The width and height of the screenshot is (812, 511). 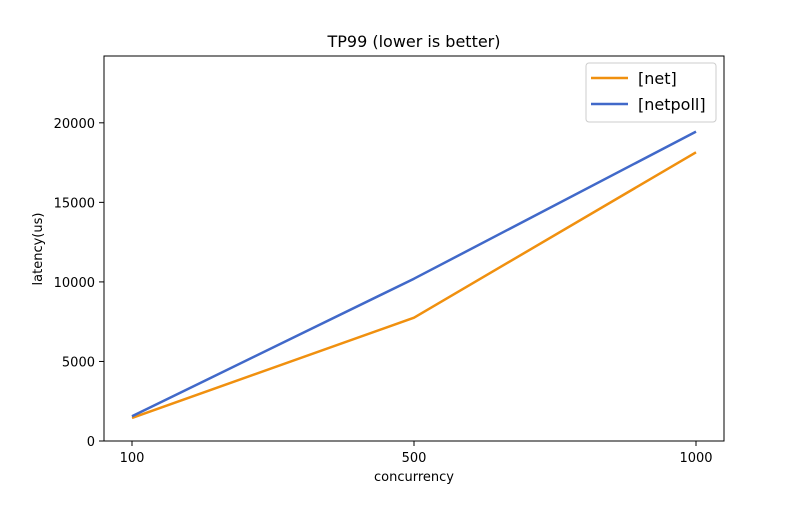 I want to click on y-tick-label: 5000, so click(x=78, y=362).